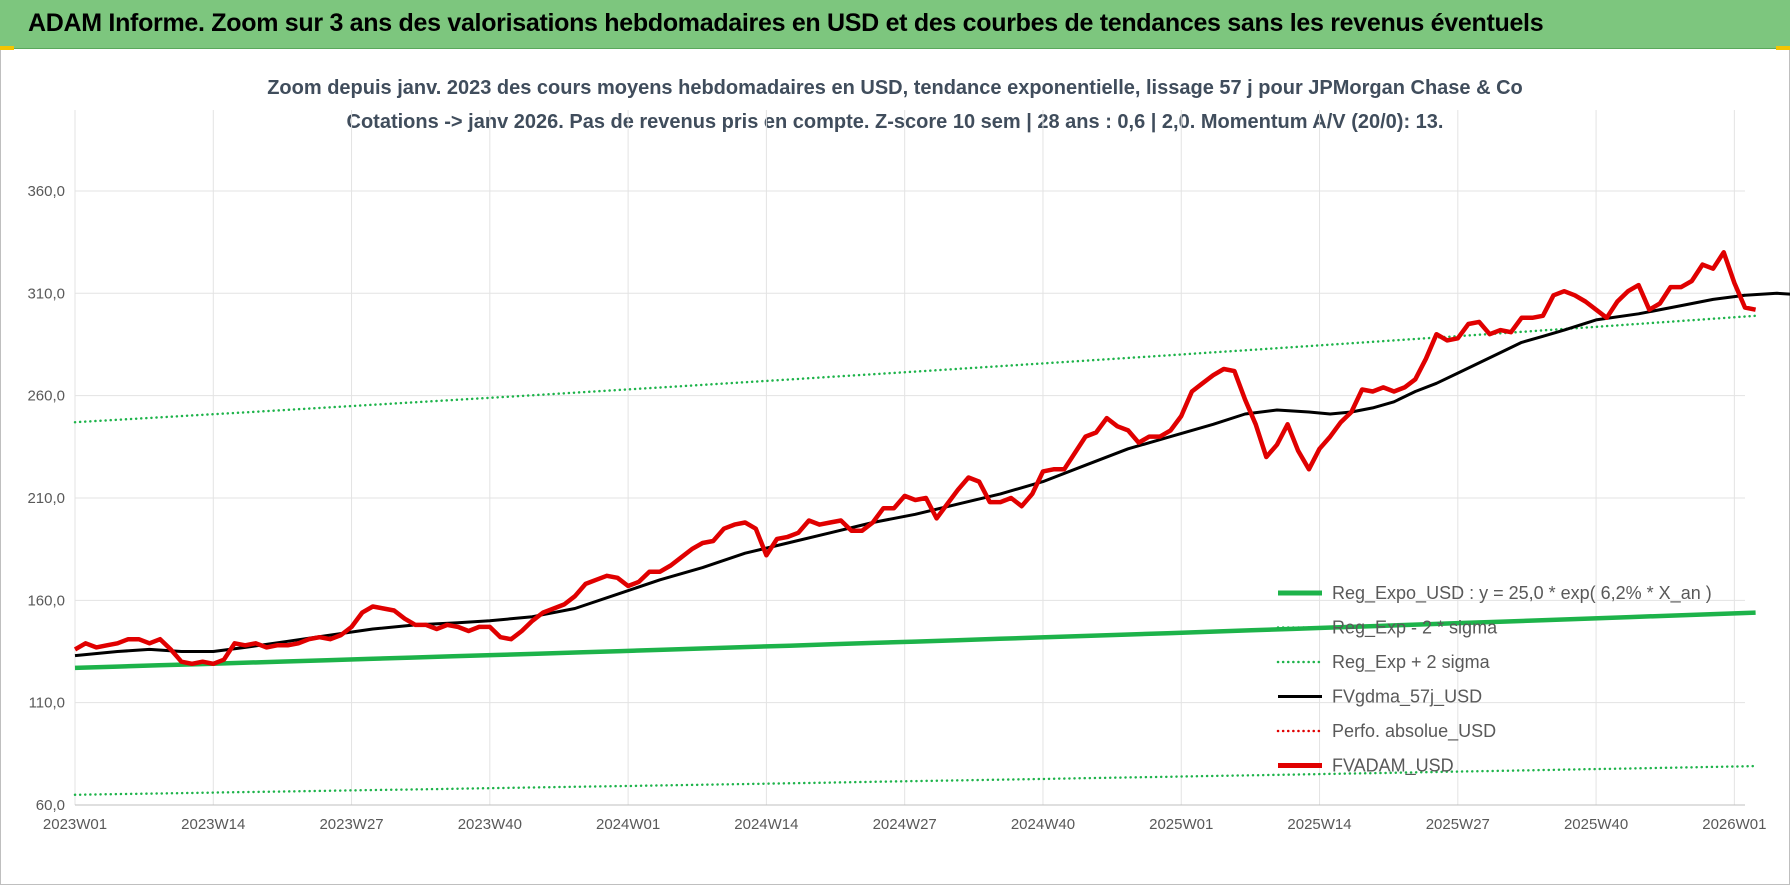 The image size is (1790, 886). Describe the element at coordinates (1596, 824) in the screenshot. I see `x-tick-label: 2025W40` at that location.